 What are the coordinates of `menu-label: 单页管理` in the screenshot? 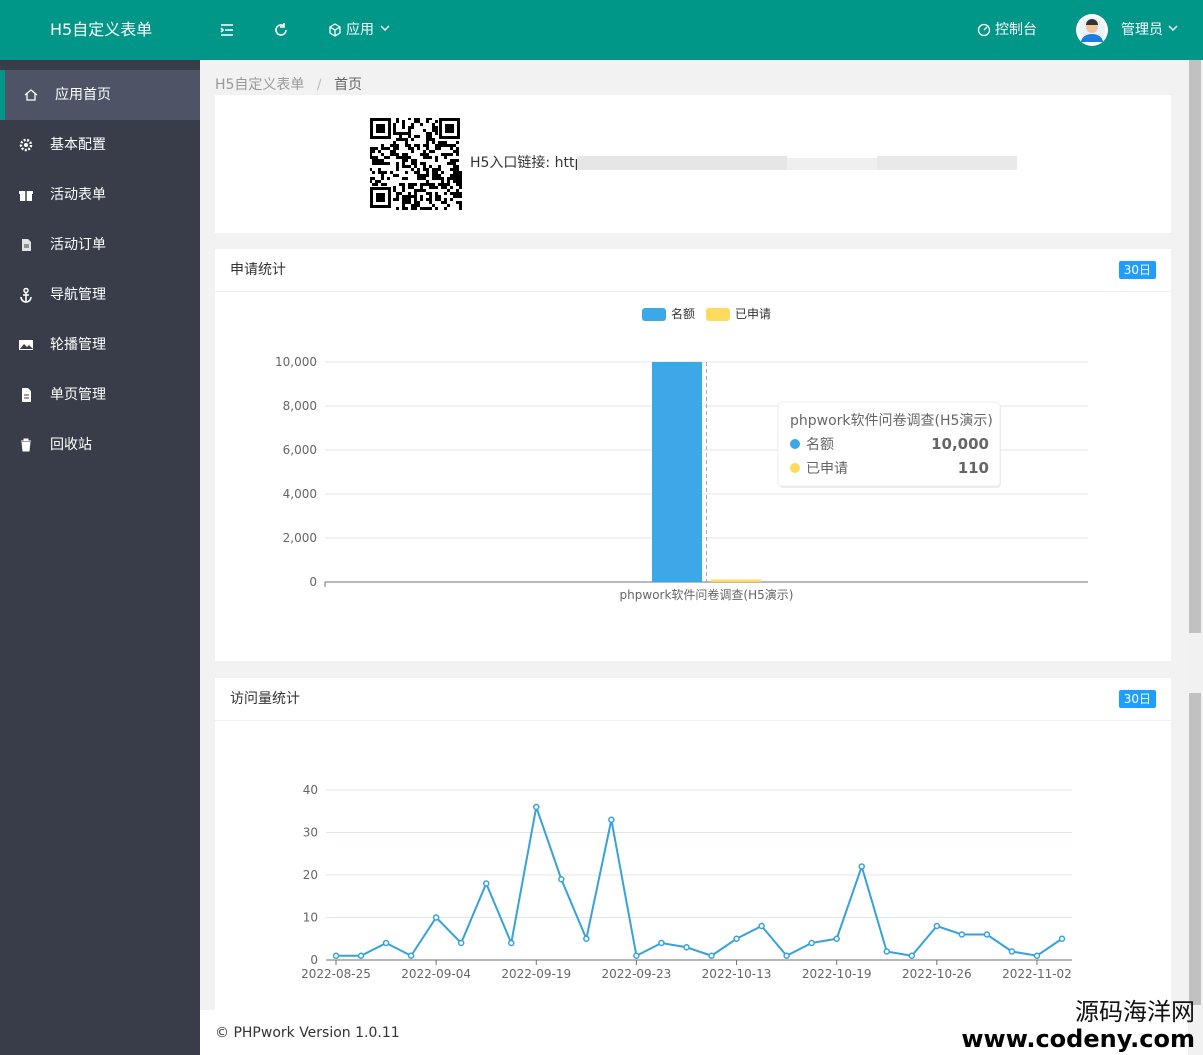 It's located at (78, 395).